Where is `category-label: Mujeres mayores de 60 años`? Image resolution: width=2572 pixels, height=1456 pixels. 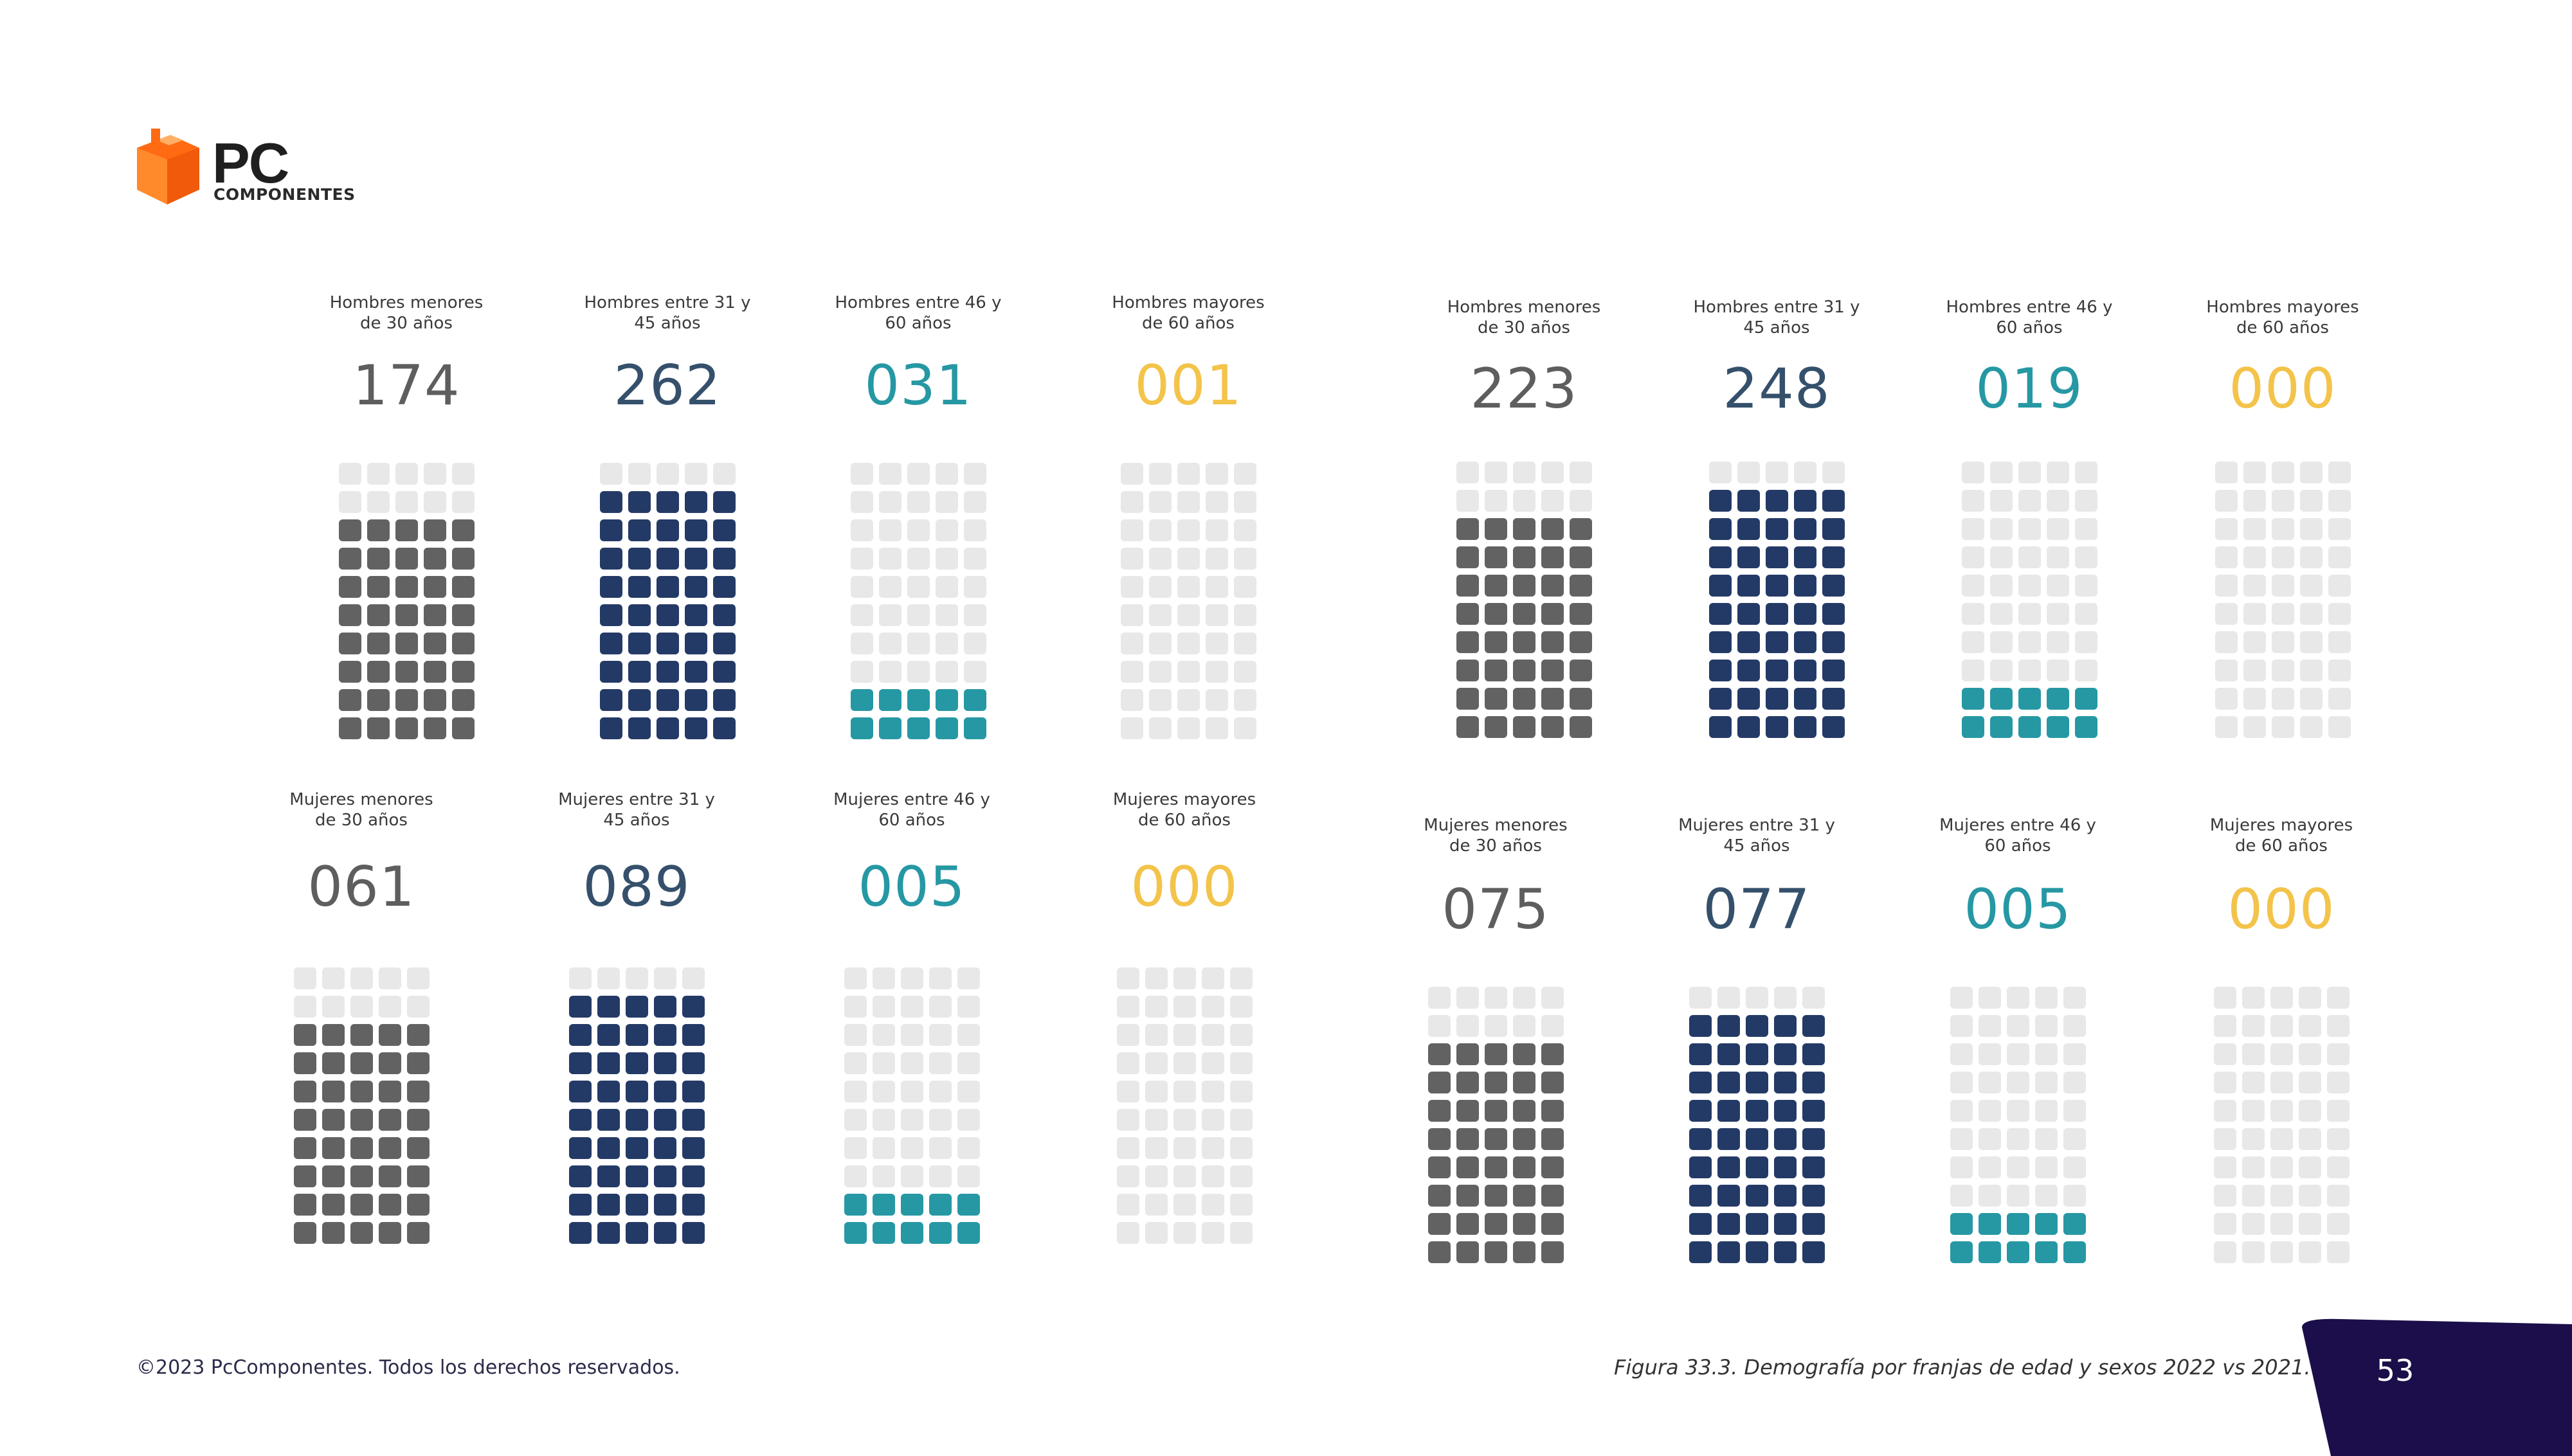 category-label: Mujeres mayores de 60 años is located at coordinates (2281, 836).